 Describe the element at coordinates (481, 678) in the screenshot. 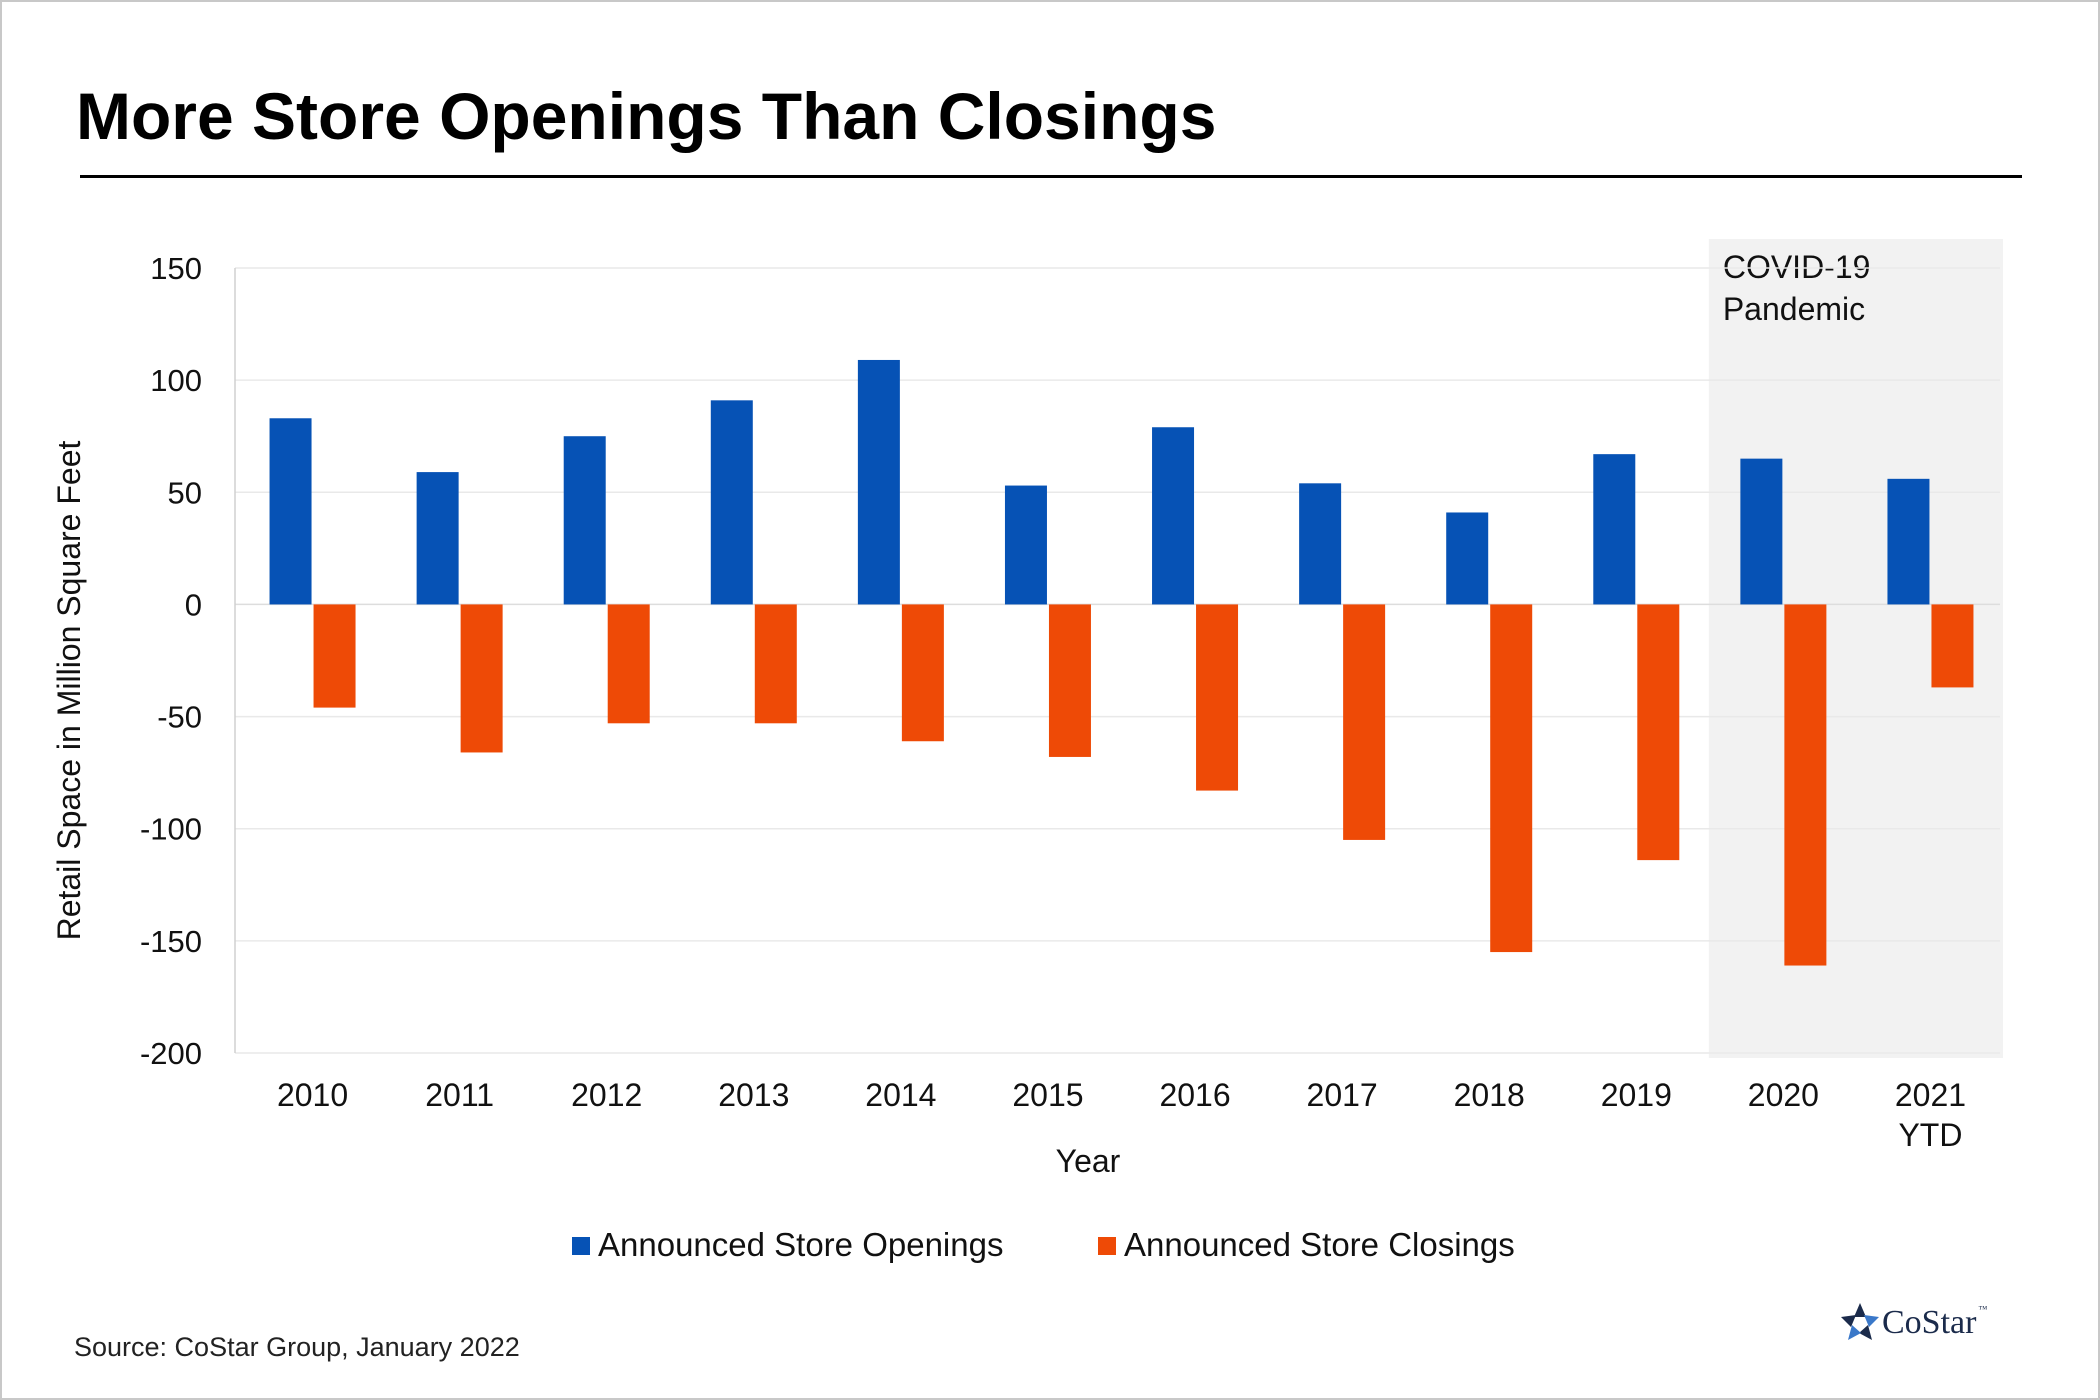

I see `bar-closings-2011` at that location.